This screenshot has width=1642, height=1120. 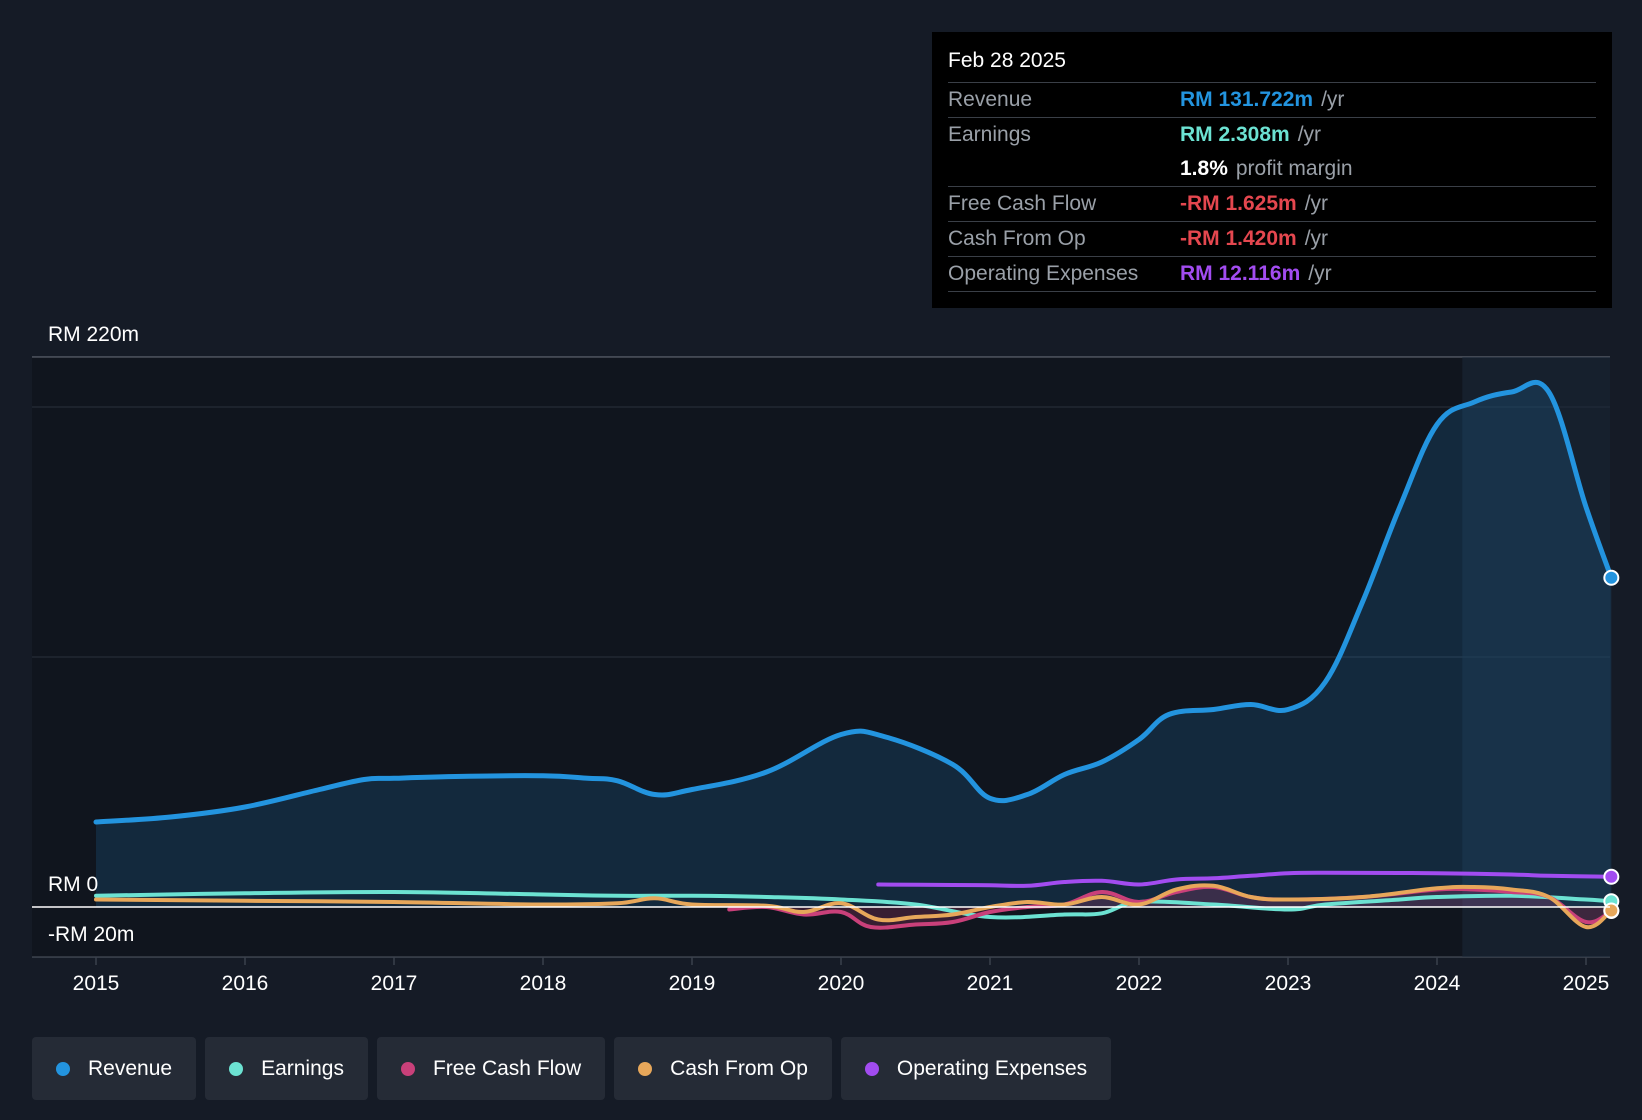 What do you see at coordinates (1238, 203) in the screenshot?
I see `tooltip-value: -RM 1.625m` at bounding box center [1238, 203].